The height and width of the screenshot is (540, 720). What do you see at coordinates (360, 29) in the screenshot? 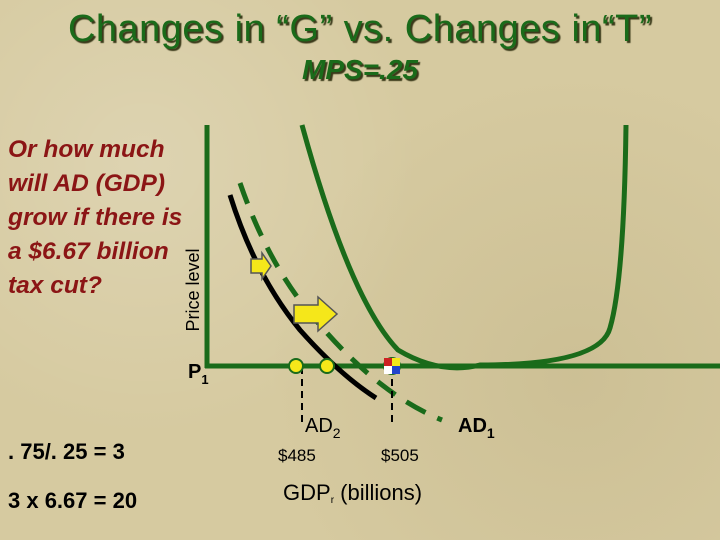
I see `slide-title: Changes in “G” vs. Changes in“T”` at bounding box center [360, 29].